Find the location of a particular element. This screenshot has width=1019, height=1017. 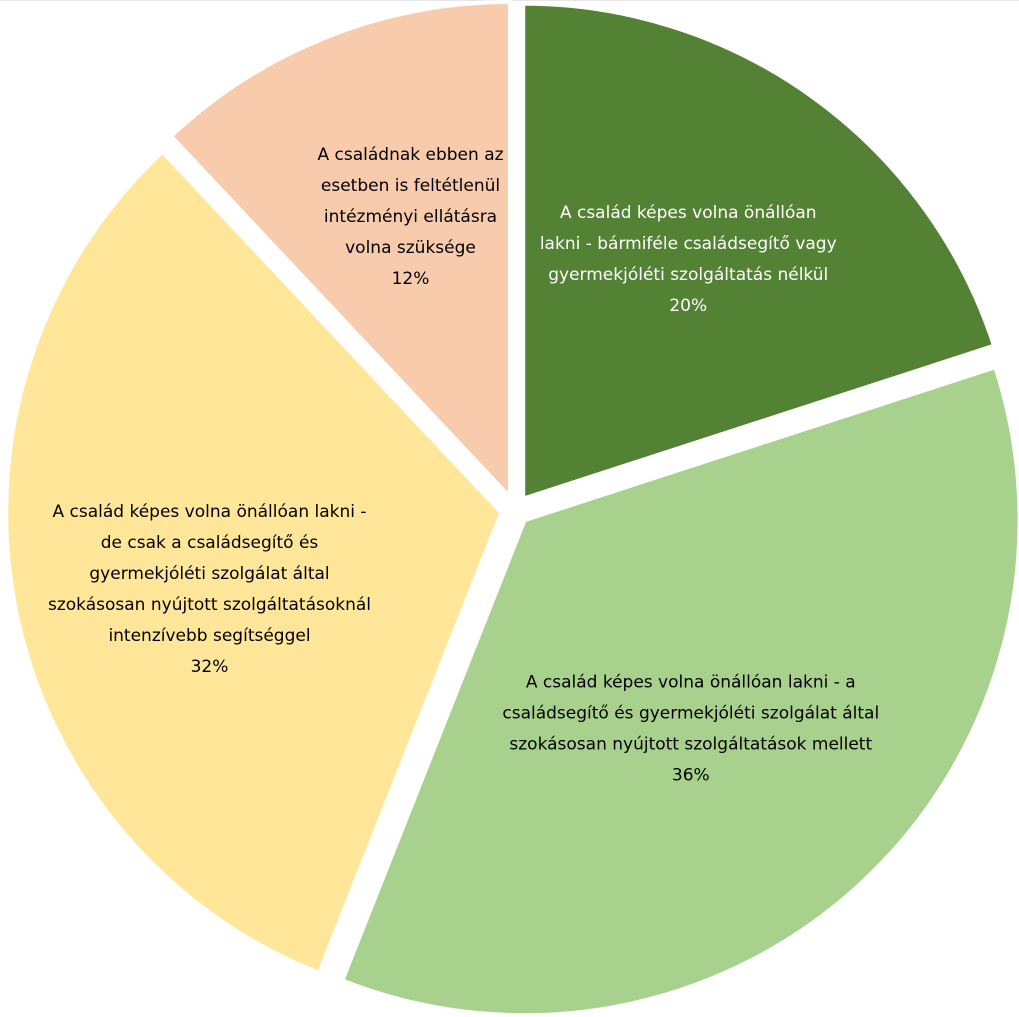

slice-label-line: gyermekjóléti szolgálat által is located at coordinates (209, 574).